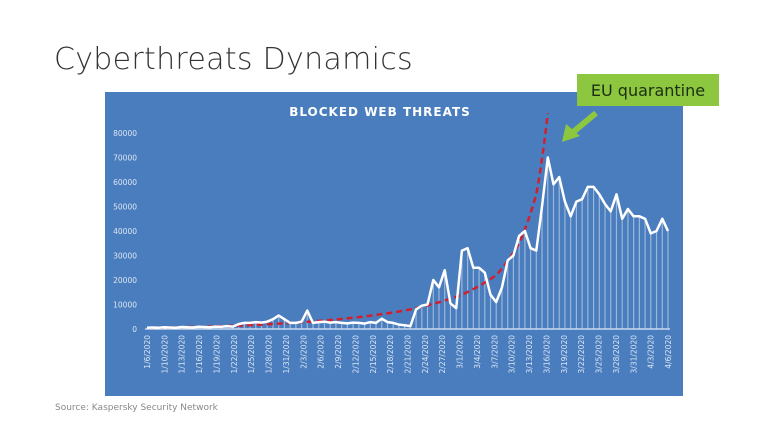 The width and height of the screenshot is (780, 437). Describe the element at coordinates (599, 354) in the screenshot. I see `x-tick-label: 3/25/2020` at that location.